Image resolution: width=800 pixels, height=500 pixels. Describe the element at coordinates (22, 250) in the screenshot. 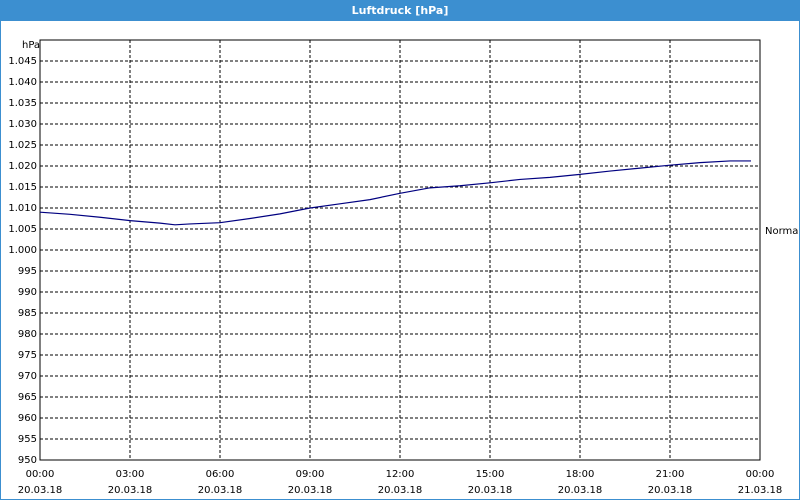

I see `y-tick-label: 1.000` at that location.